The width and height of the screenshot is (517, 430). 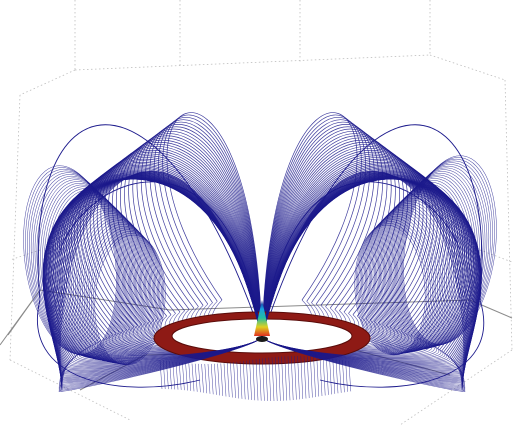 What do you see at coordinates (262, 339) in the screenshot?
I see `source-base` at bounding box center [262, 339].